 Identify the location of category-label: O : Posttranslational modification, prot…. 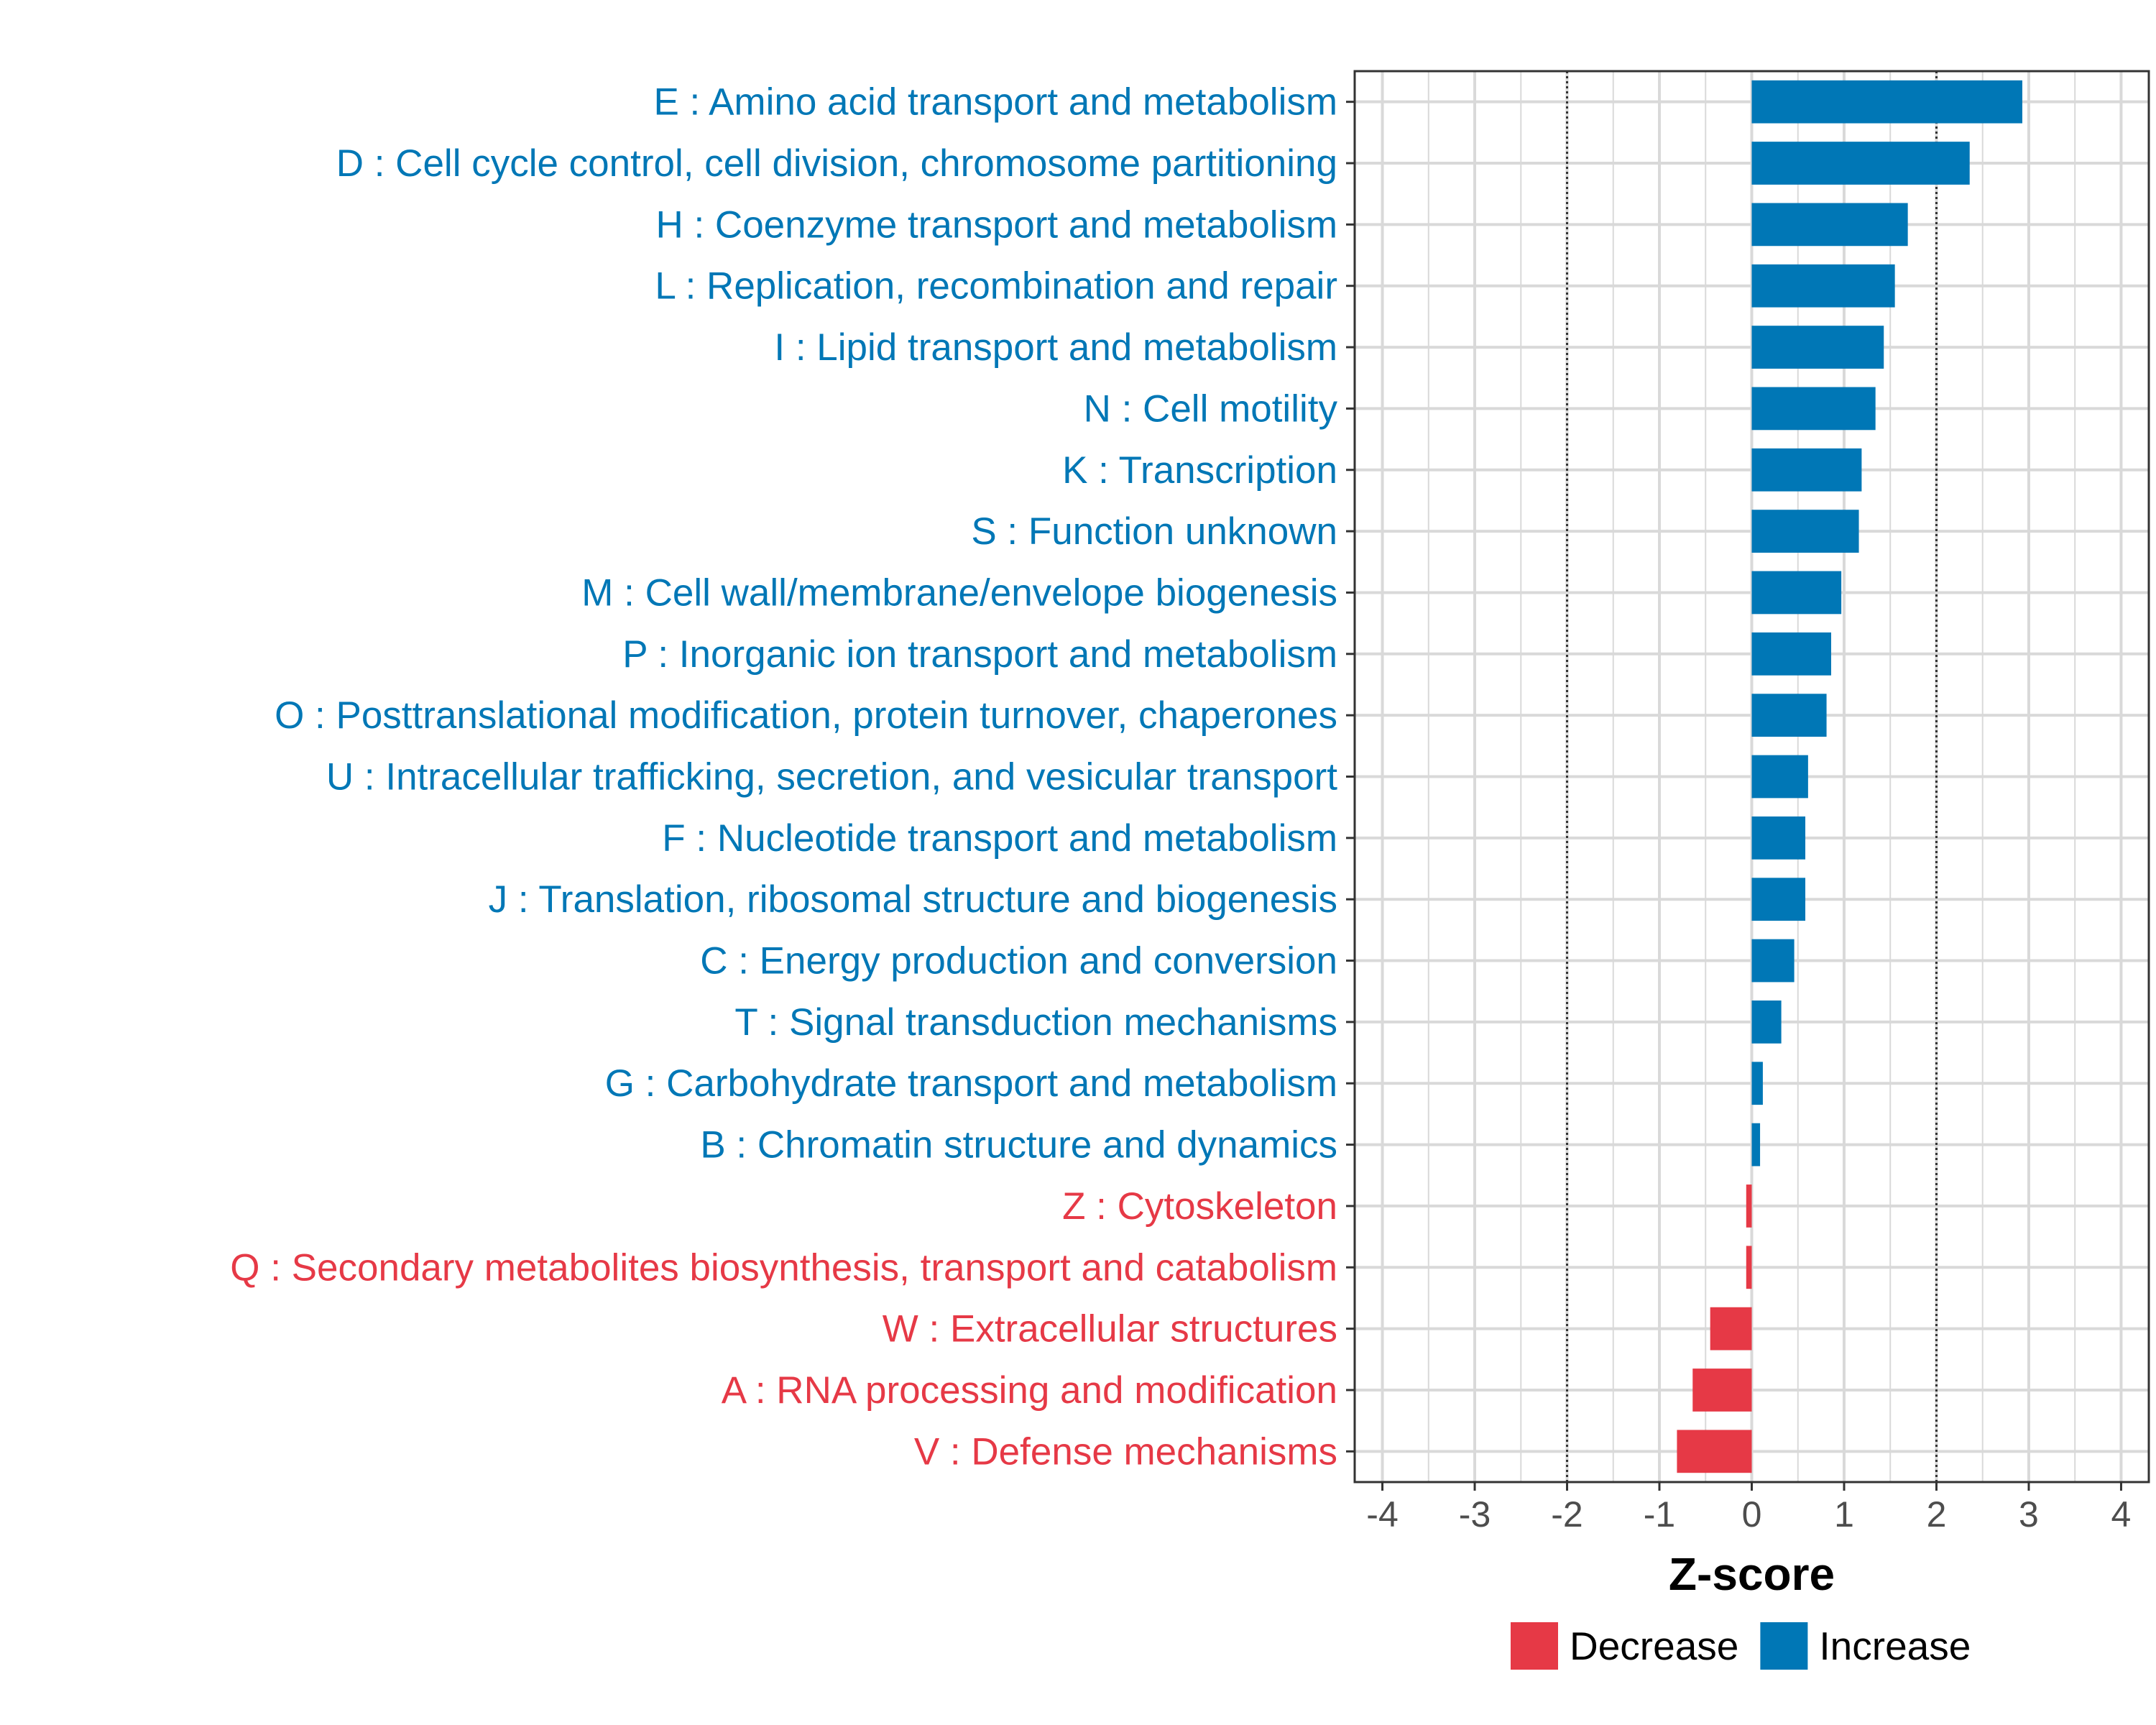
(806, 715).